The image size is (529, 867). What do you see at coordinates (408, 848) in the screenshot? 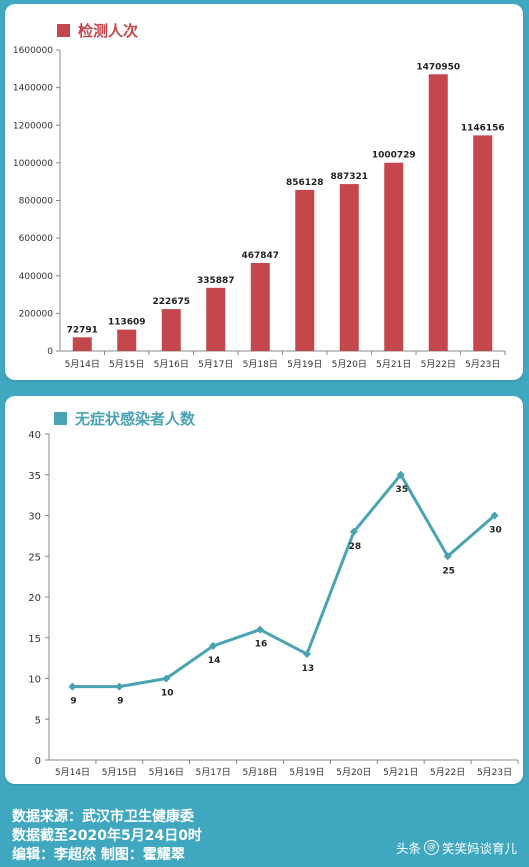
I see `watermark-prefix: 头条` at bounding box center [408, 848].